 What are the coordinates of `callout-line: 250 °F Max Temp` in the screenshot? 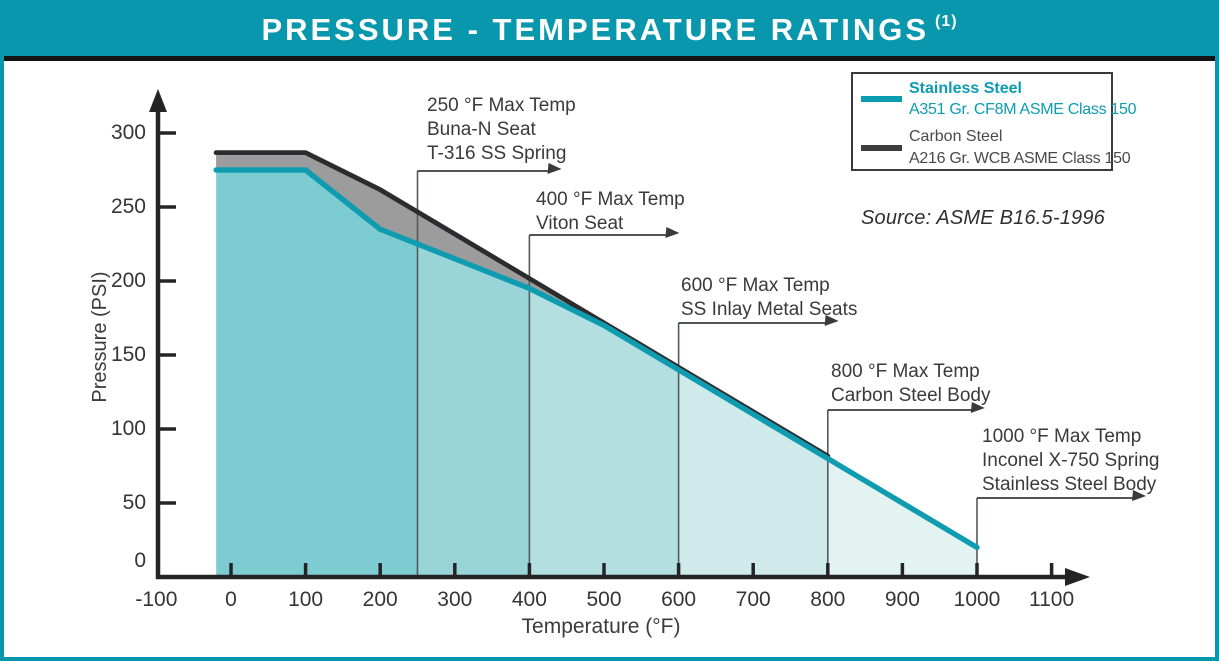 It's located at (501, 105).